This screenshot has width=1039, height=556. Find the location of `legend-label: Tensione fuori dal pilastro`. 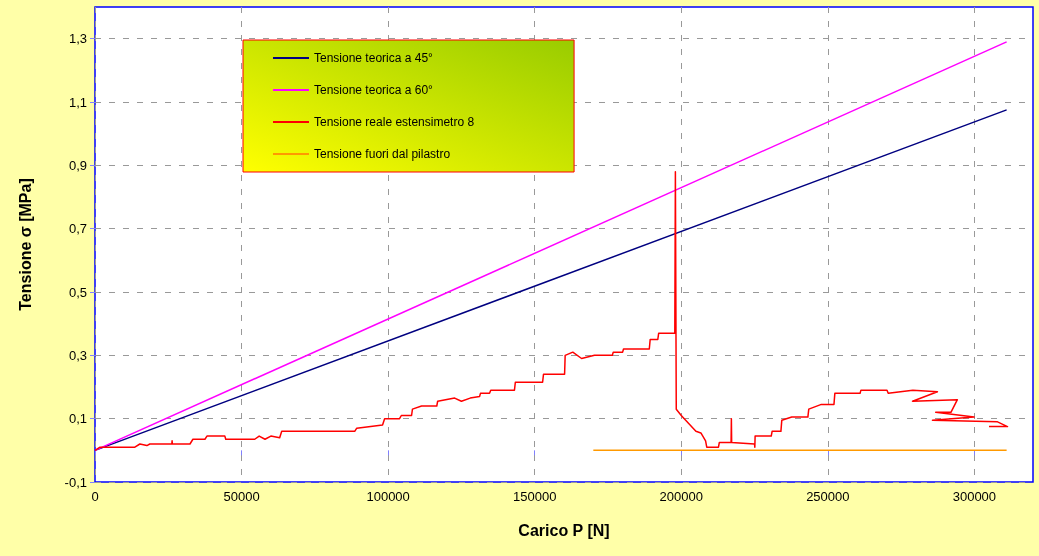

legend-label: Tensione fuori dal pilastro is located at coordinates (382, 154).